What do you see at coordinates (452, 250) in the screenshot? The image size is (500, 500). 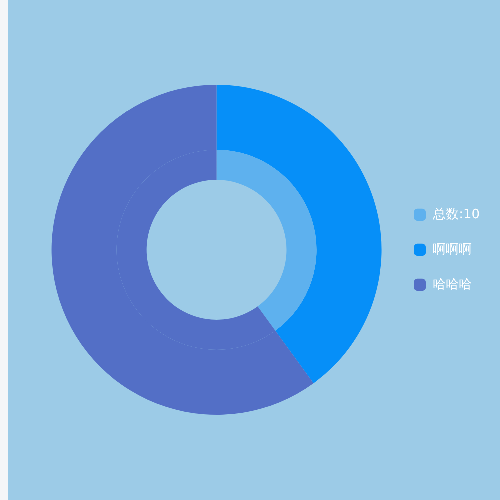 I see `legend-label: 啊啊啊` at bounding box center [452, 250].